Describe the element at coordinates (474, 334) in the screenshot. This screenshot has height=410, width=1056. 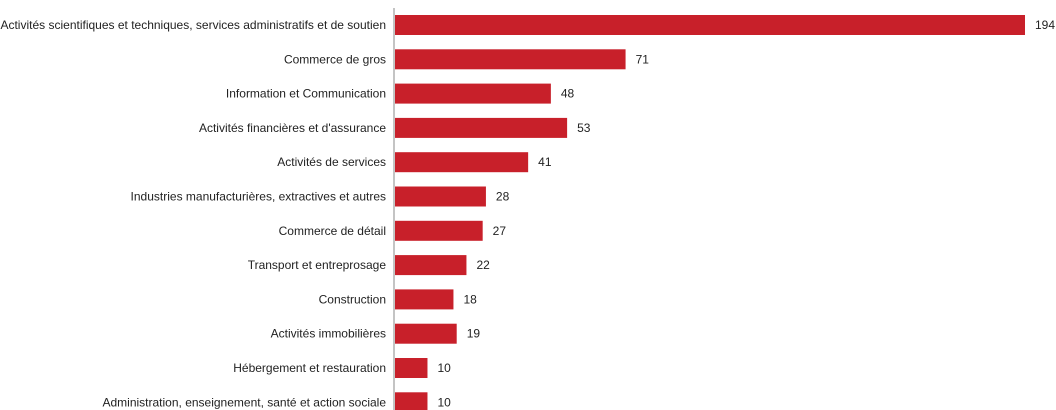
I see `value-label: 19` at that location.